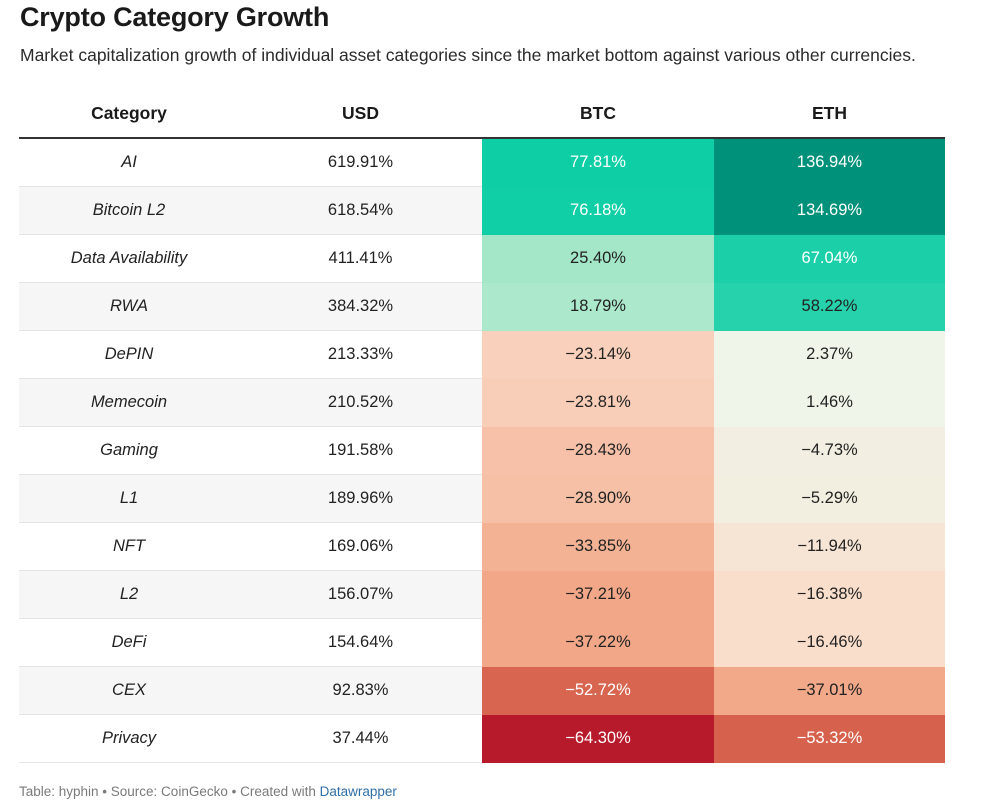 This screenshot has width=1000, height=811. What do you see at coordinates (598, 450) in the screenshot?
I see `btc-value-cell: −28.43%` at bounding box center [598, 450].